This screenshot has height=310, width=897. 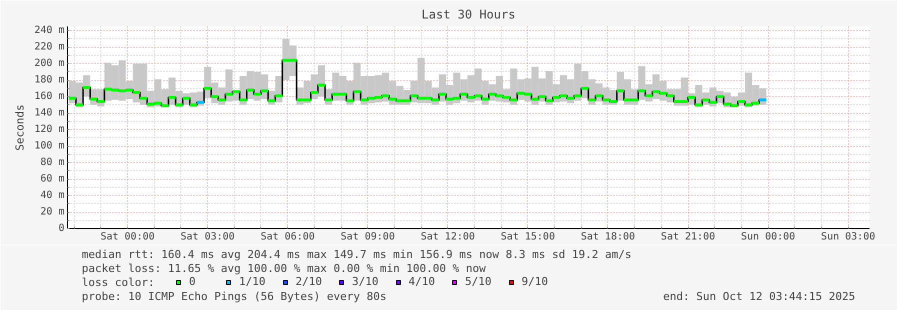 What do you see at coordinates (287, 237) in the screenshot?
I see `x-tick-label: Sat 06:00` at bounding box center [287, 237].